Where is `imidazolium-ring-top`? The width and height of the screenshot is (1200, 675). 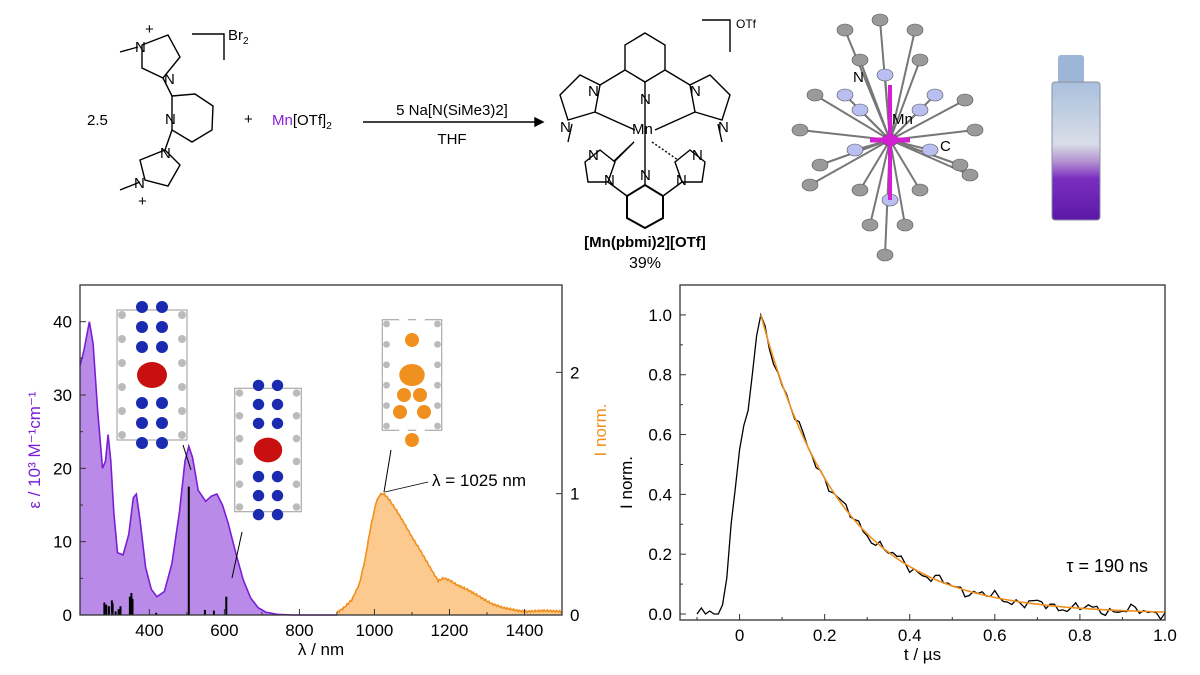 imidazolium-ring-top is located at coordinates (161, 56).